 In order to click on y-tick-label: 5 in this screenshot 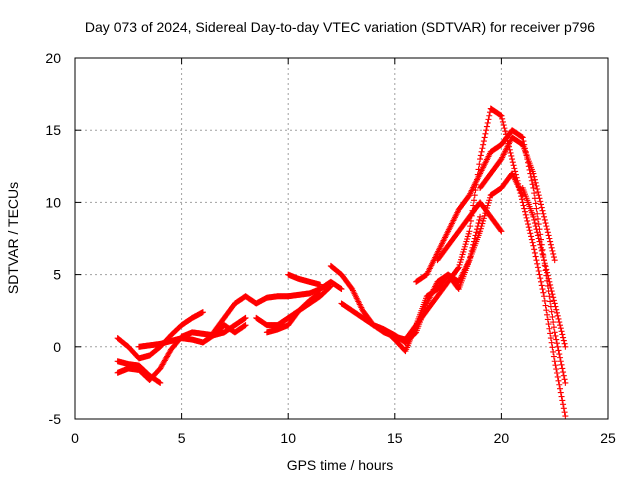, I will do `click(57, 275)`.